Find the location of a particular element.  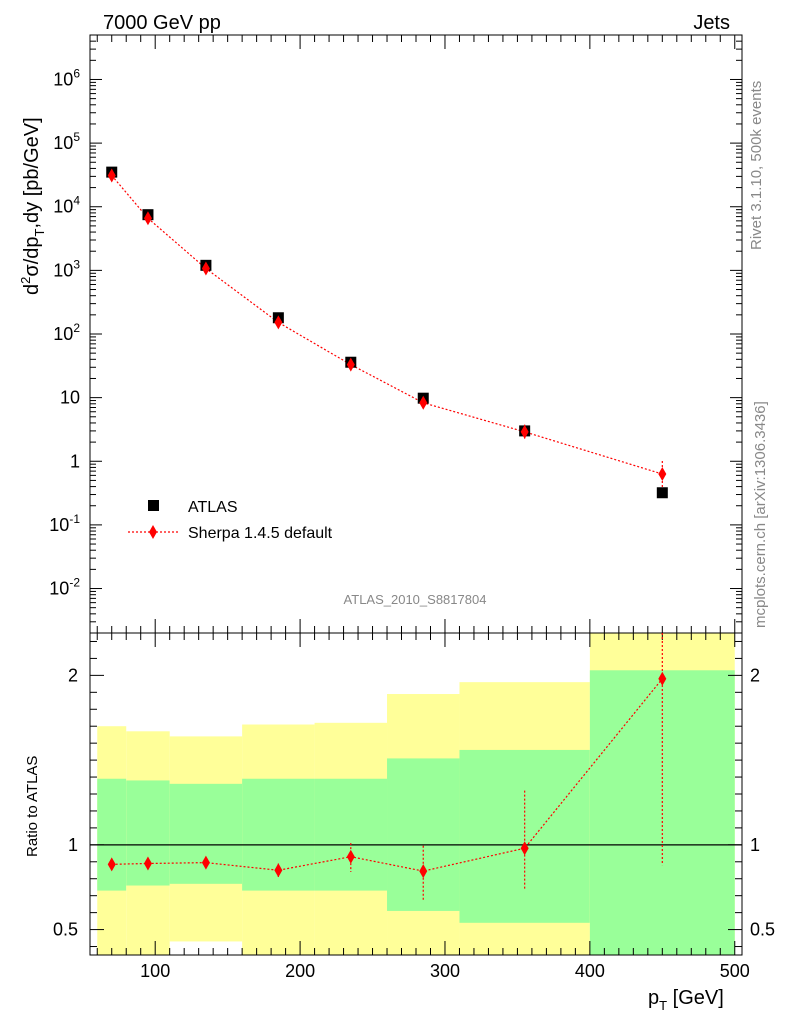

main-ylabel: d2σ/dpT,dy [pb/GeV] is located at coordinates (32, 206).